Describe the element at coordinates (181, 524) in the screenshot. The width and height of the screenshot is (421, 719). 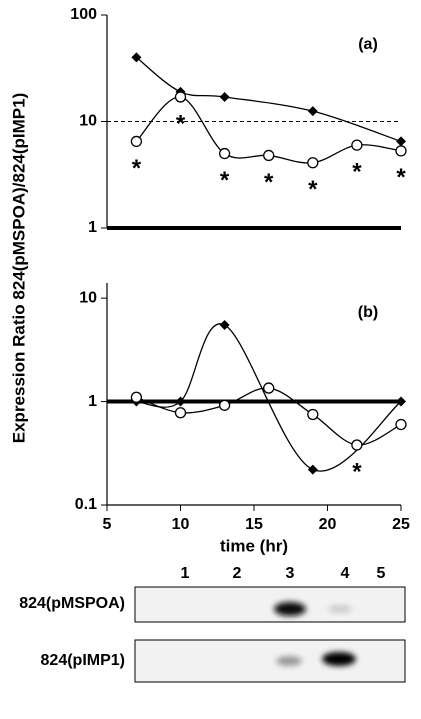
I see `x-tick-label: 10` at that location.